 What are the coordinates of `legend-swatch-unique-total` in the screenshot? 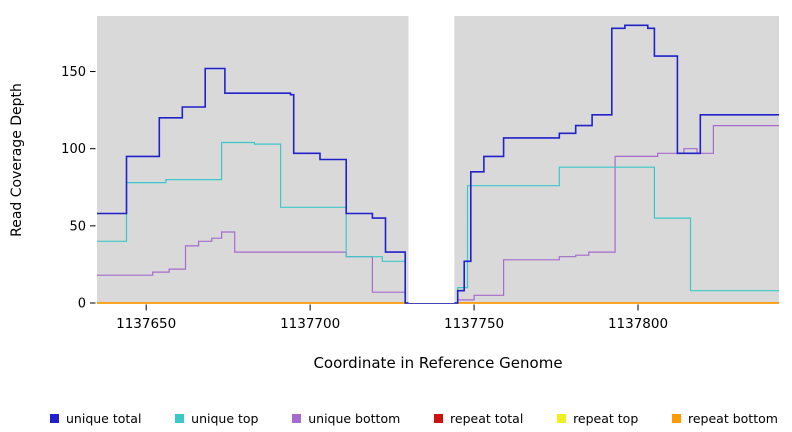 It's located at (54, 418).